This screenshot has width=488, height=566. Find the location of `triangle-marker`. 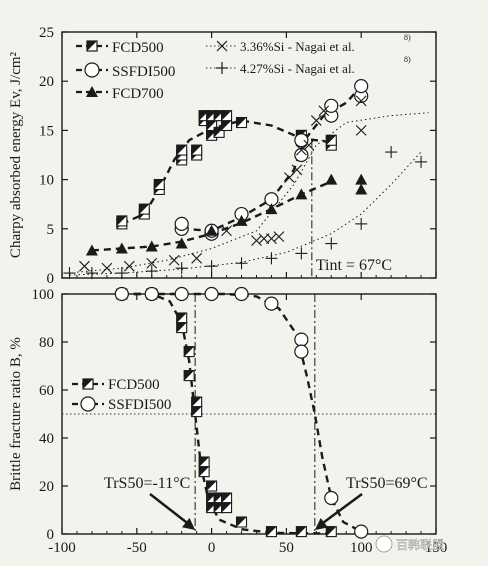

triangle-marker is located at coordinates (92, 91).